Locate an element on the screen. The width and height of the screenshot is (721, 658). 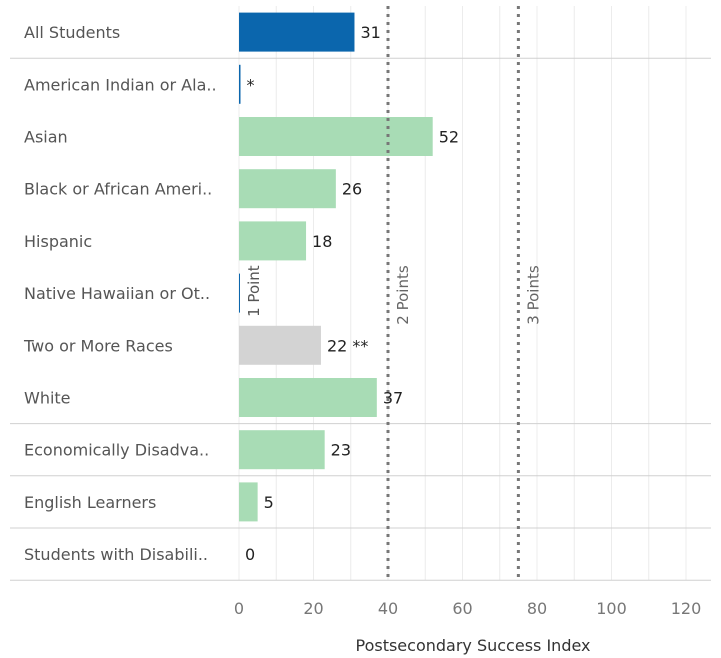
x-tick-label: 100 is located at coordinates (611, 608).